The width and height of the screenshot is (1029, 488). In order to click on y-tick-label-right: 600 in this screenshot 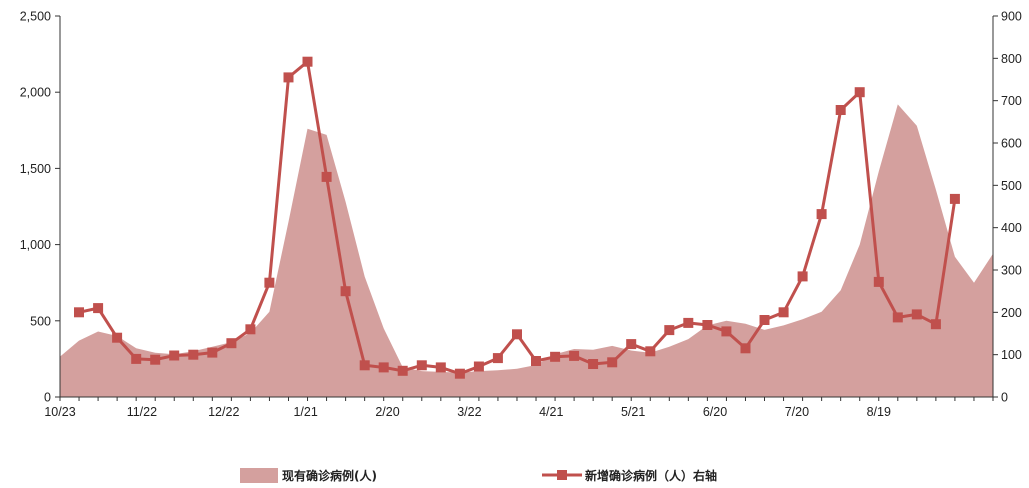, I will do `click(1011, 144)`.